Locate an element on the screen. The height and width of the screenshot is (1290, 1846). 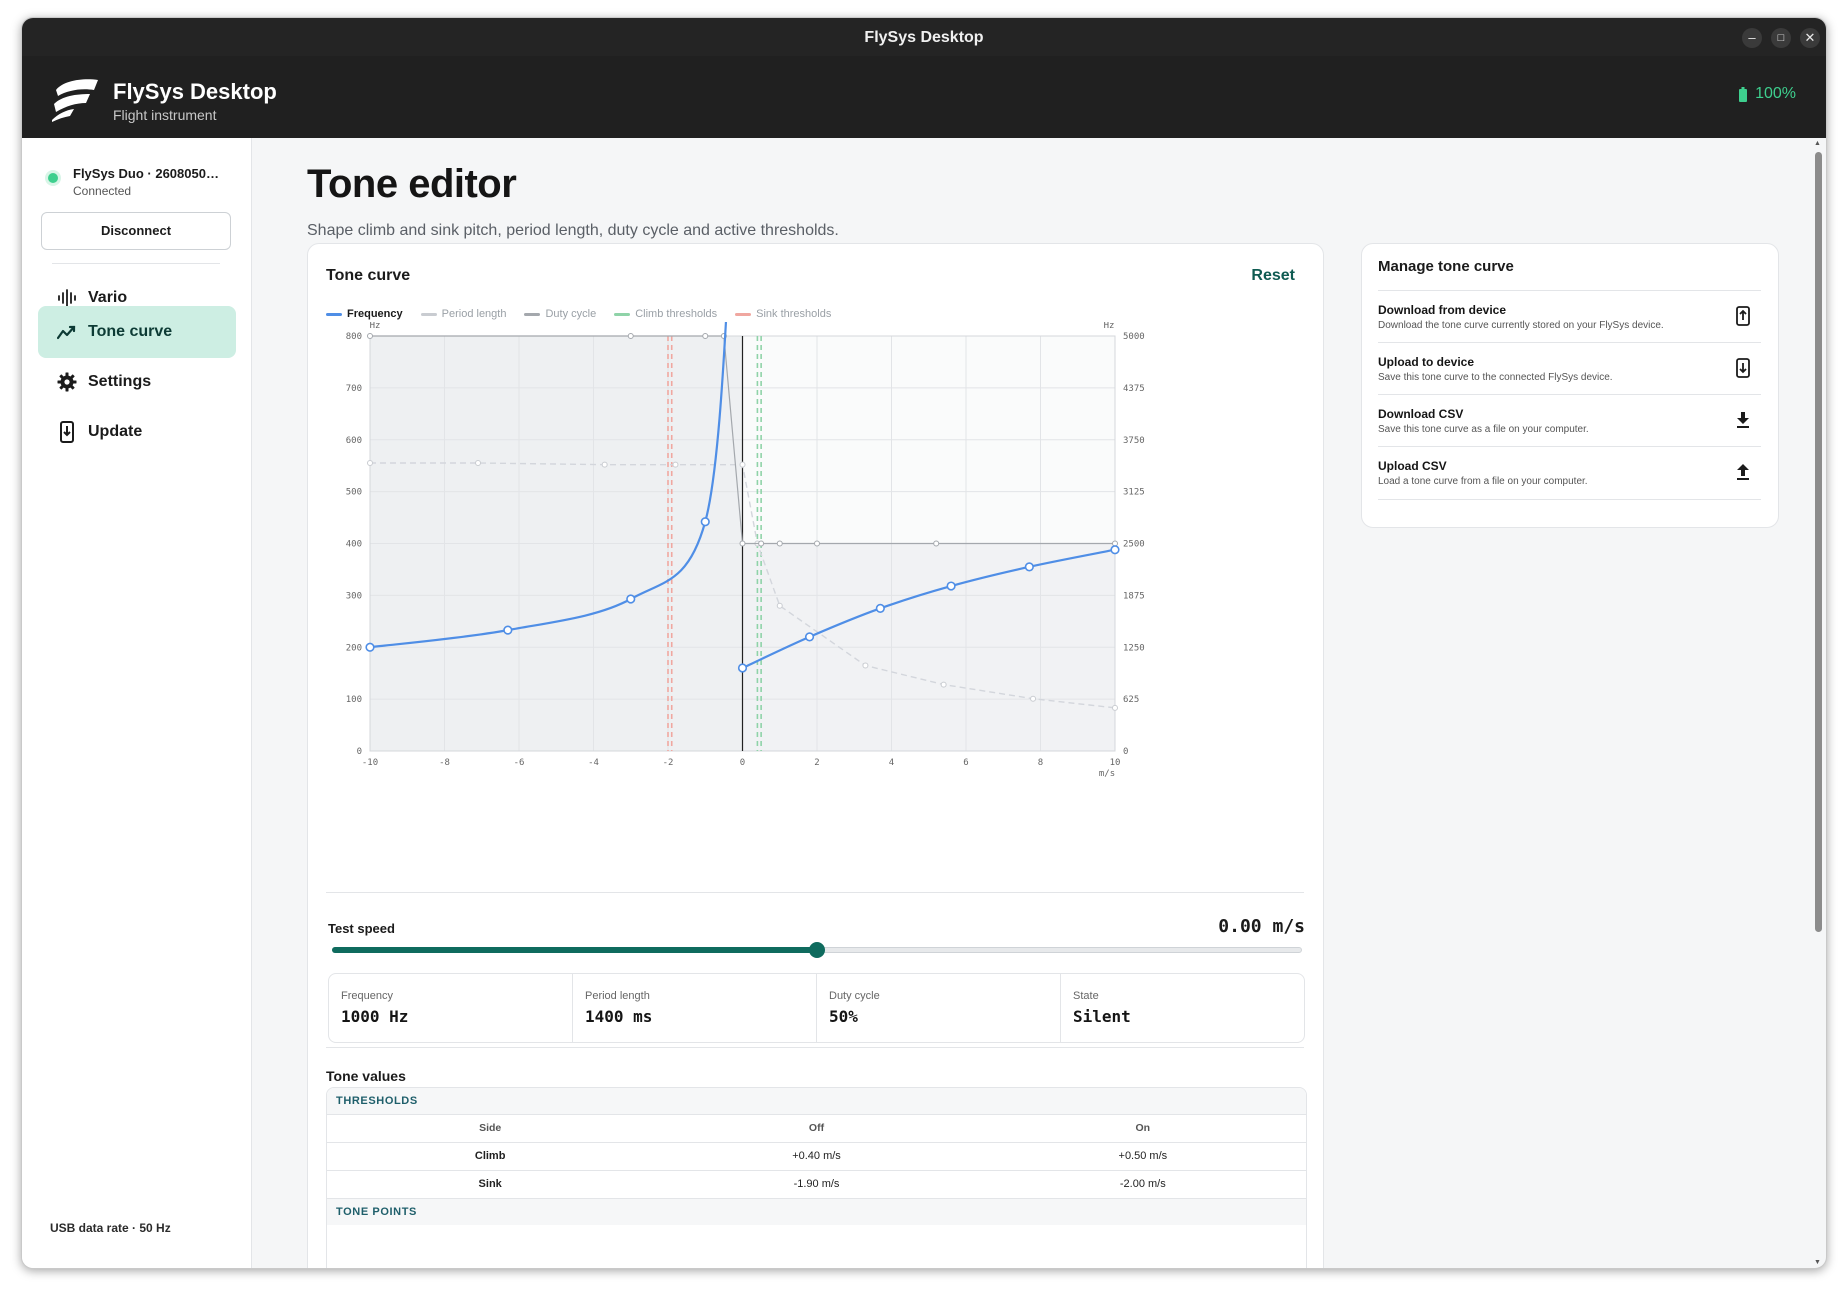
legend-item-duty-cycle: Duty cycle is located at coordinates (560, 314).